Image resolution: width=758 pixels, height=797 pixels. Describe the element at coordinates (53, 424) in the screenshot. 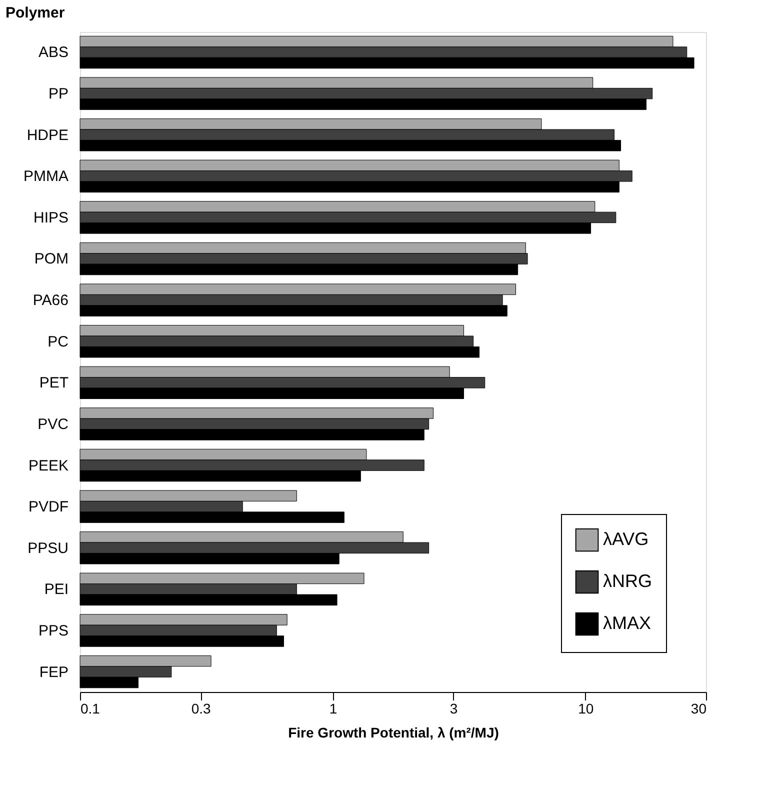

I see `y-tick-label: PVC` at that location.